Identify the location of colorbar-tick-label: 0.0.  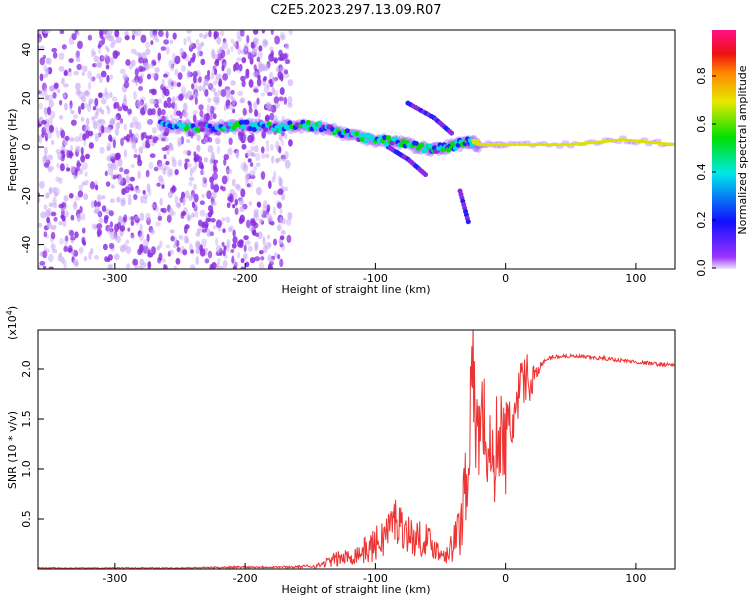
(701, 268).